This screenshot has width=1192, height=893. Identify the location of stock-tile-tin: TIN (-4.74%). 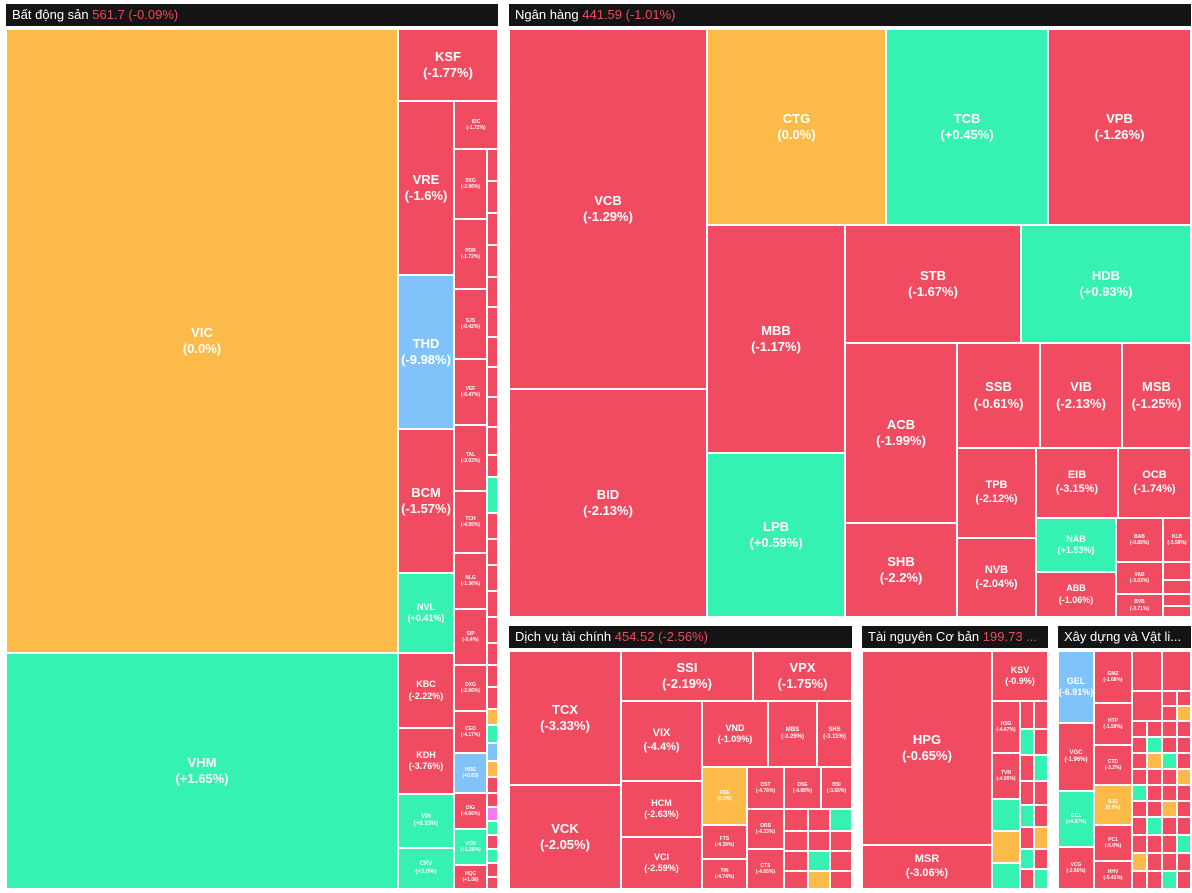
(724, 874).